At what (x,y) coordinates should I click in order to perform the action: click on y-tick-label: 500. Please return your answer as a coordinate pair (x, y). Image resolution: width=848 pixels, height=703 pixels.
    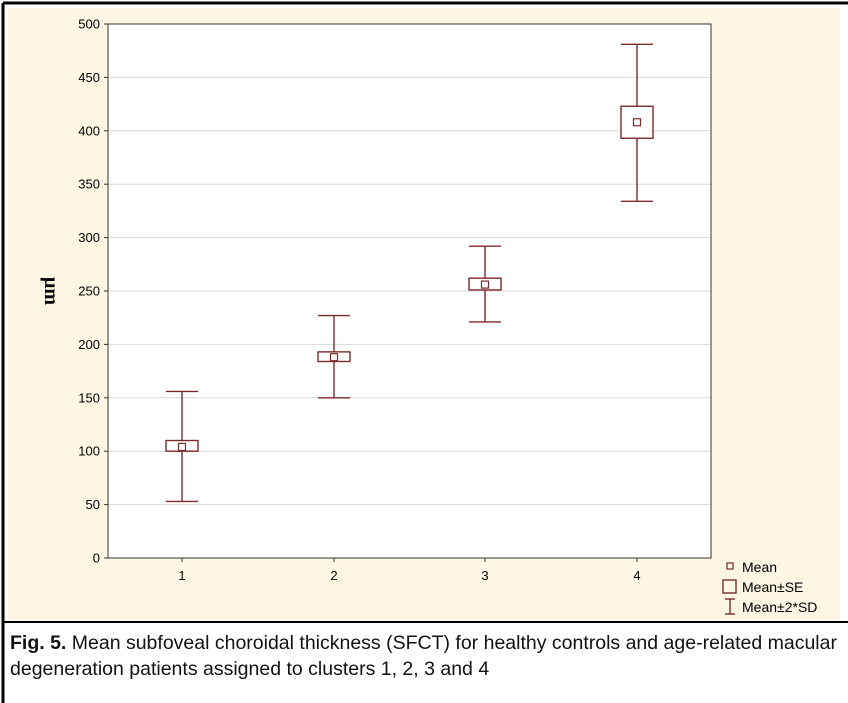
    Looking at the image, I should click on (89, 24).